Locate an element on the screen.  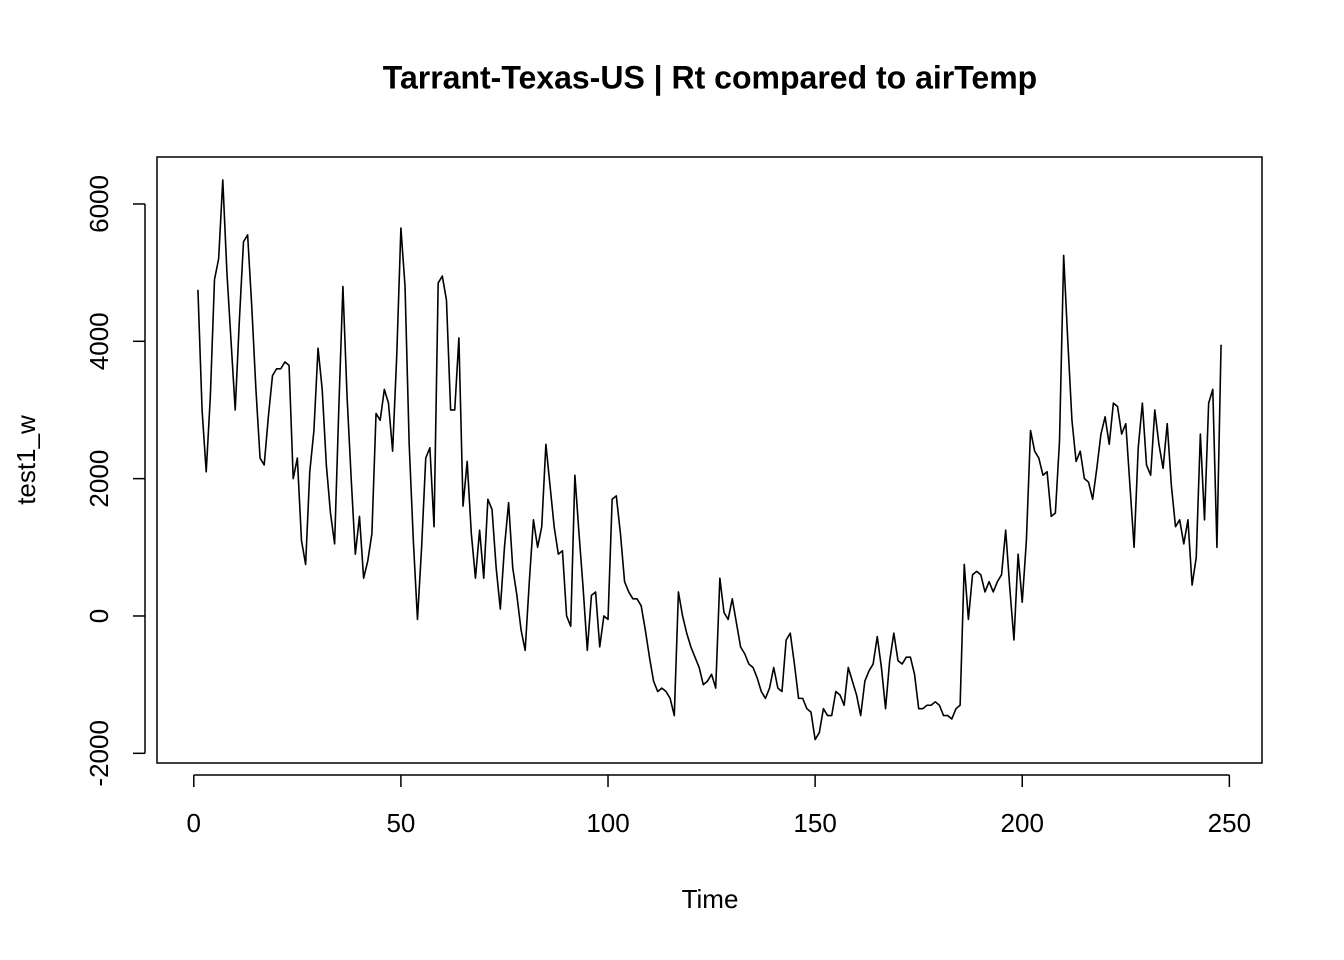
x-tick-label: 150 is located at coordinates (814, 823).